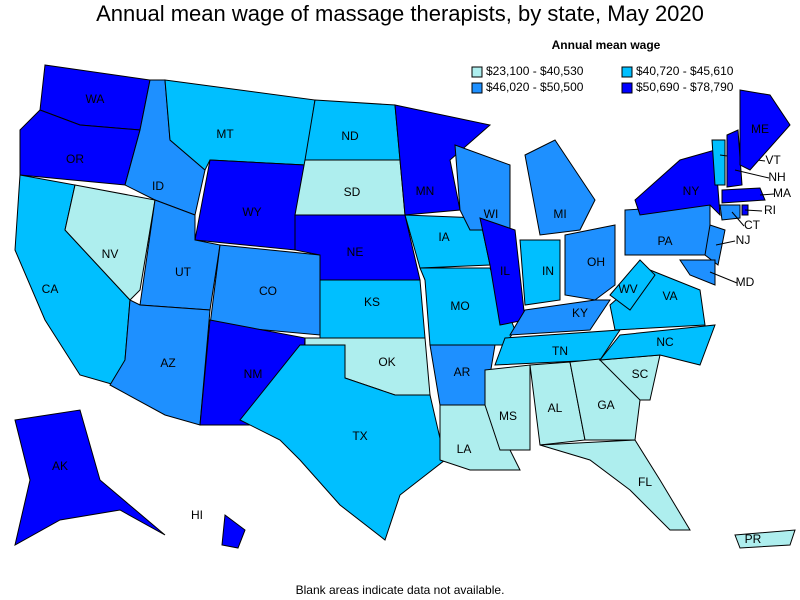  Describe the element at coordinates (745, 282) in the screenshot. I see `state-label: MD` at that location.